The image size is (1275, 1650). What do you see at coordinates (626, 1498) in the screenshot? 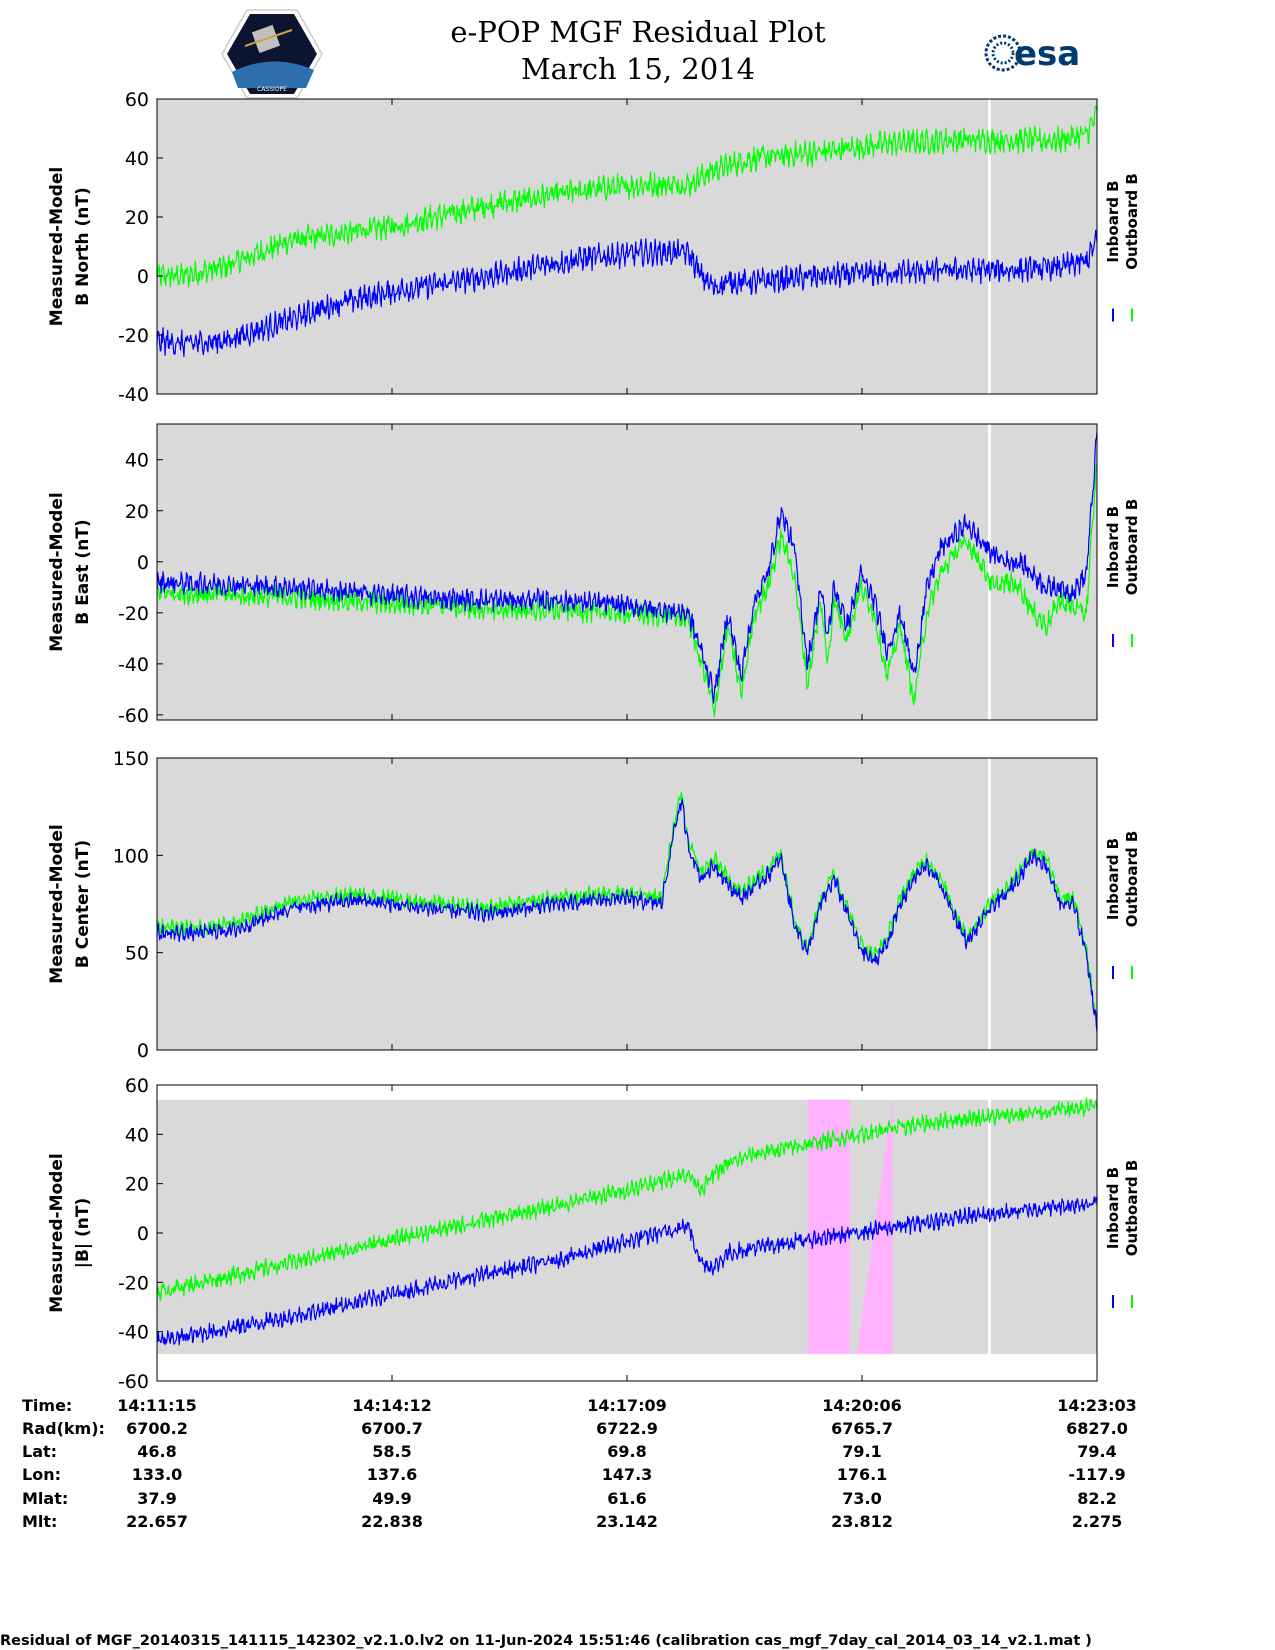
I see `ephemeris-value: 61.6` at bounding box center [626, 1498].